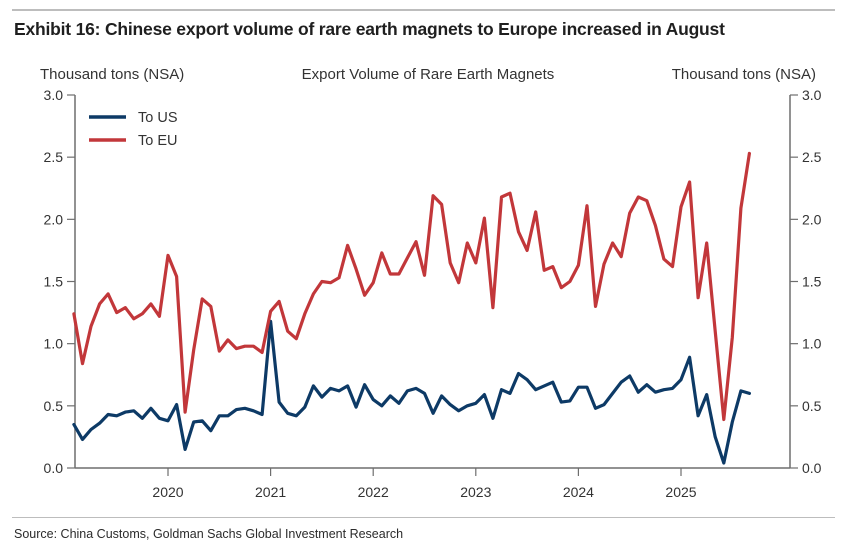 Image resolution: width=847 pixels, height=547 pixels. Describe the element at coordinates (54, 219) in the screenshot. I see `y-tick-label-left: 2.0` at that location.